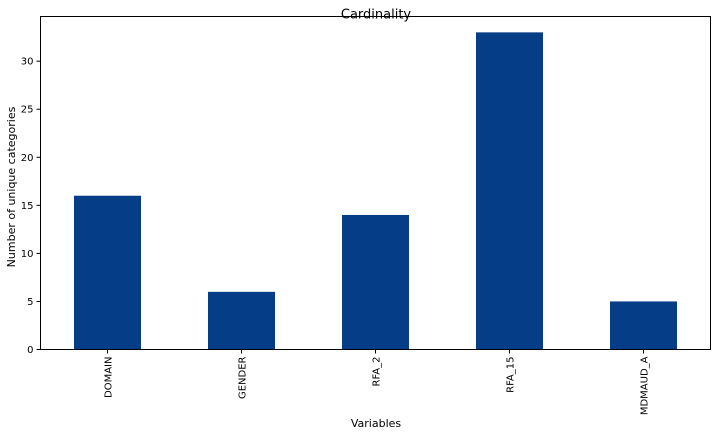  Describe the element at coordinates (377, 372) in the screenshot. I see `x-tick-label: RFA_2` at that location.